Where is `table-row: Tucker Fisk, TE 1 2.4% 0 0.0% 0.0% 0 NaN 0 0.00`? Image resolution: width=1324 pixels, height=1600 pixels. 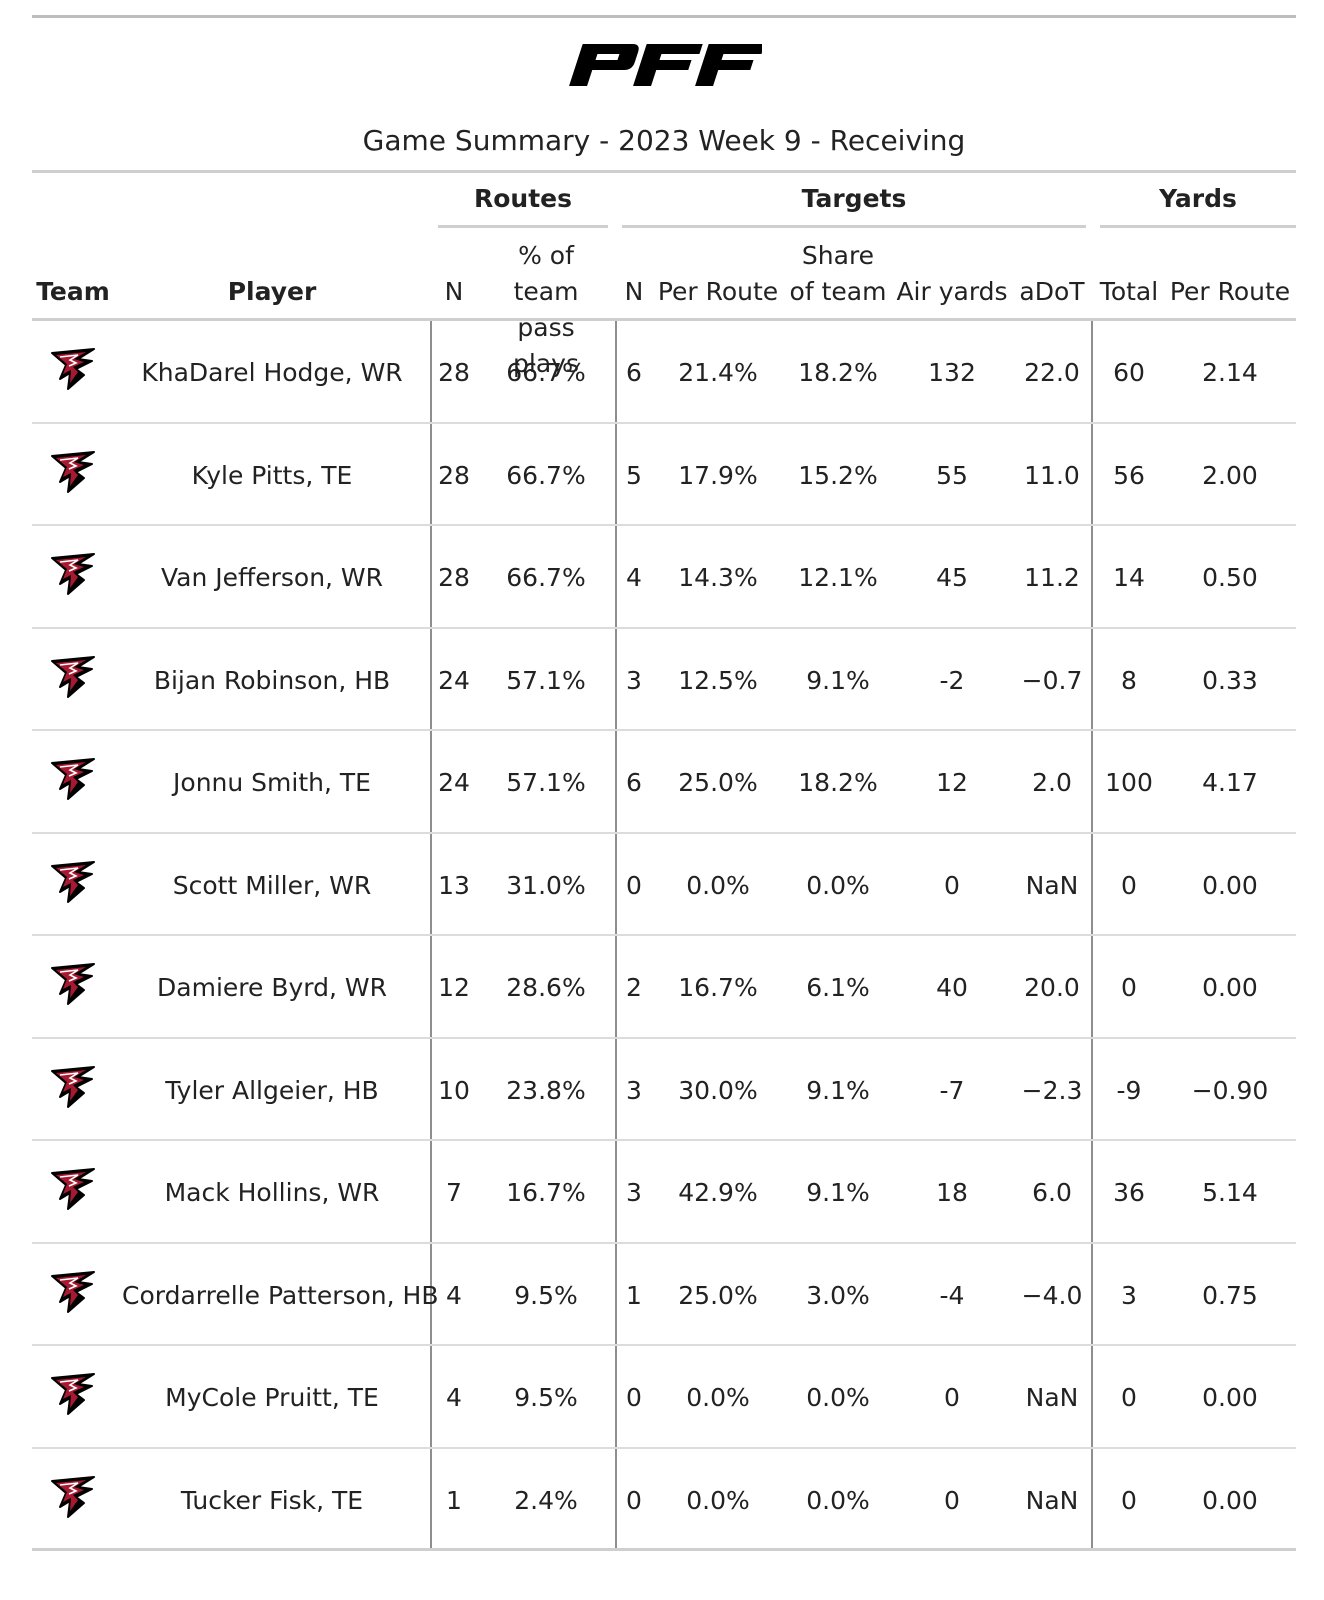 table-row: Tucker Fisk, TE 1 2.4% 0 0.0% 0.0% 0 NaN 0 0.00 is located at coordinates (664, 1500).